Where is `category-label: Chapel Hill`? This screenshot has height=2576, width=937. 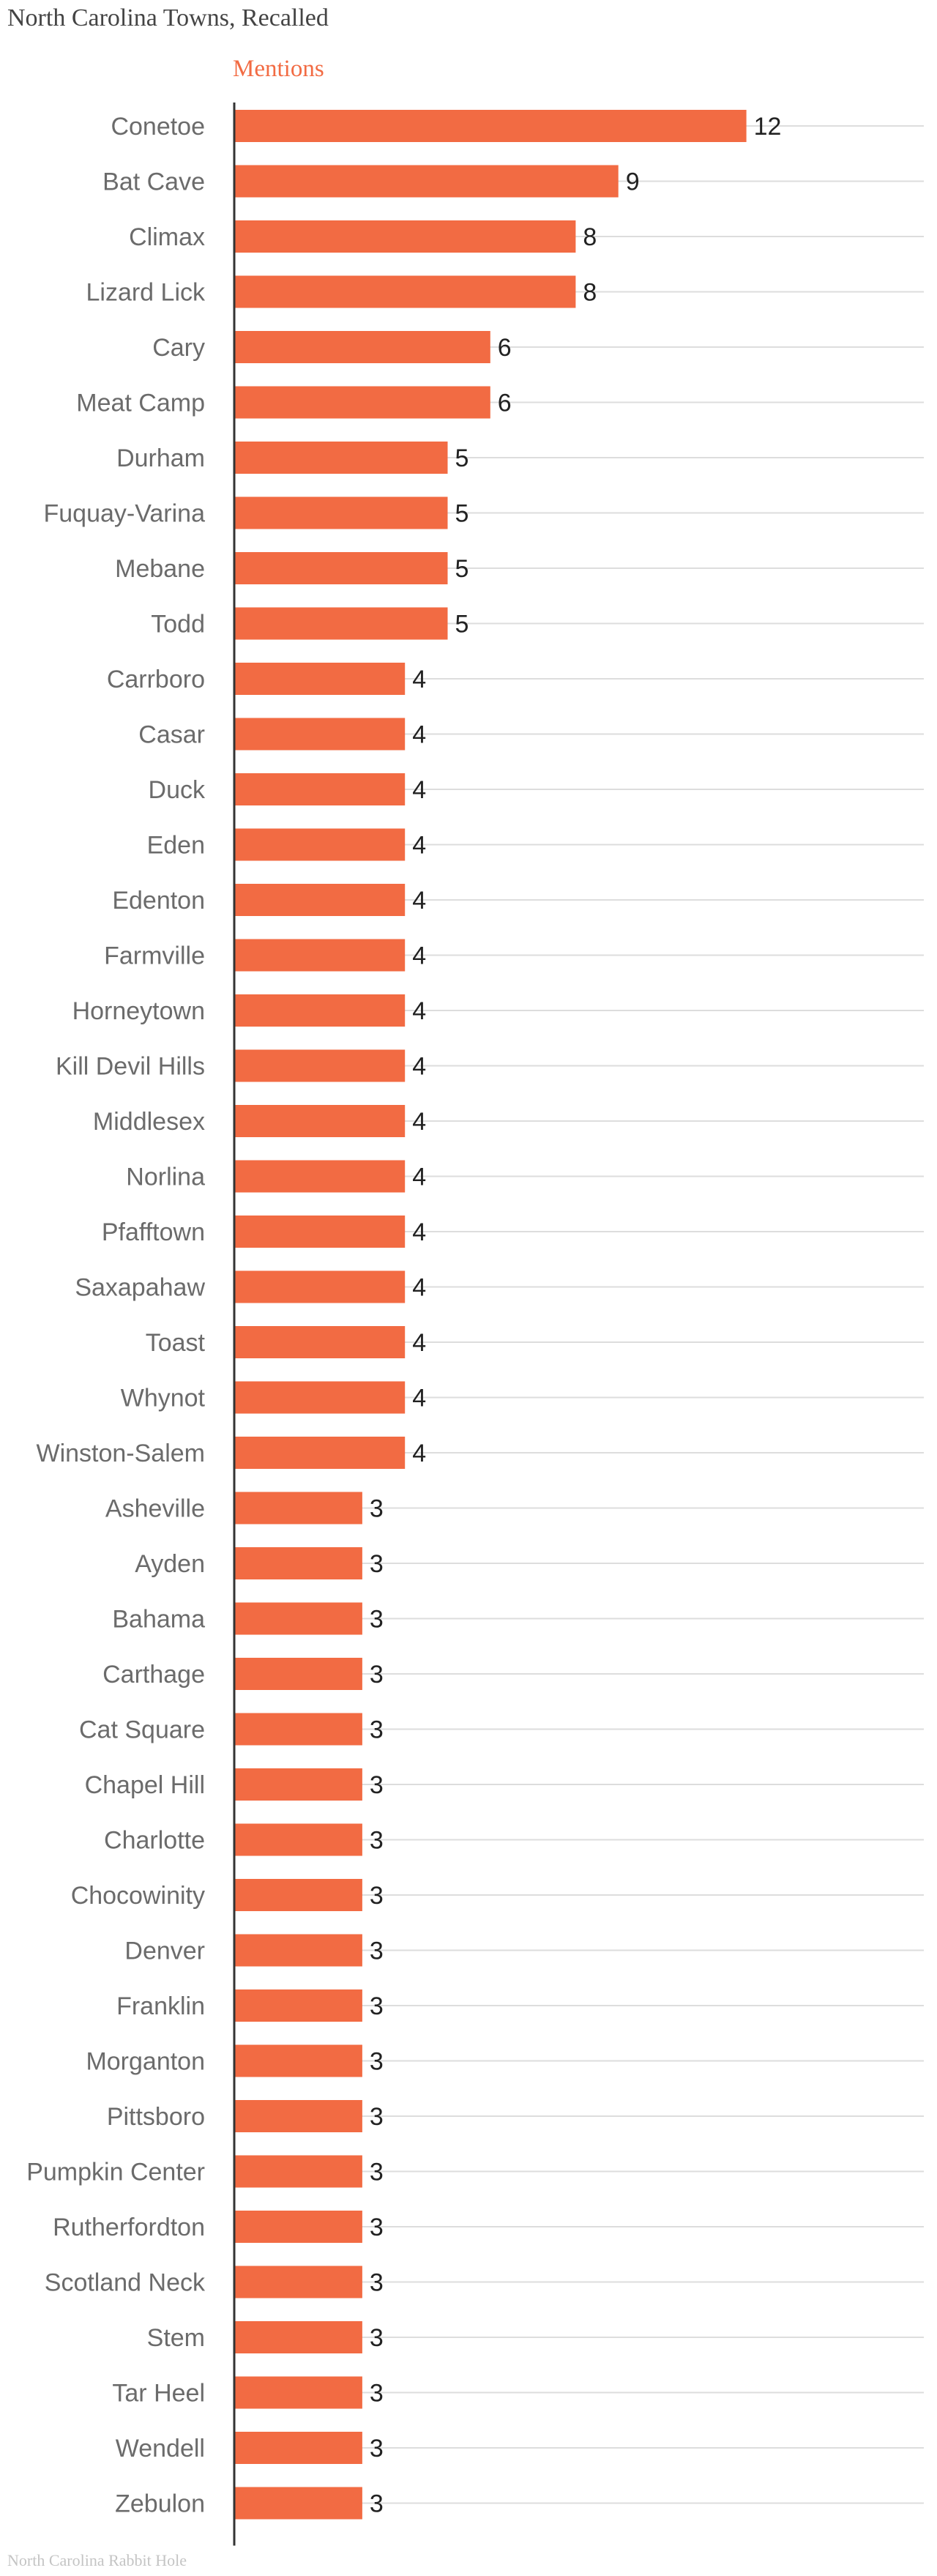 category-label: Chapel Hill is located at coordinates (145, 1785).